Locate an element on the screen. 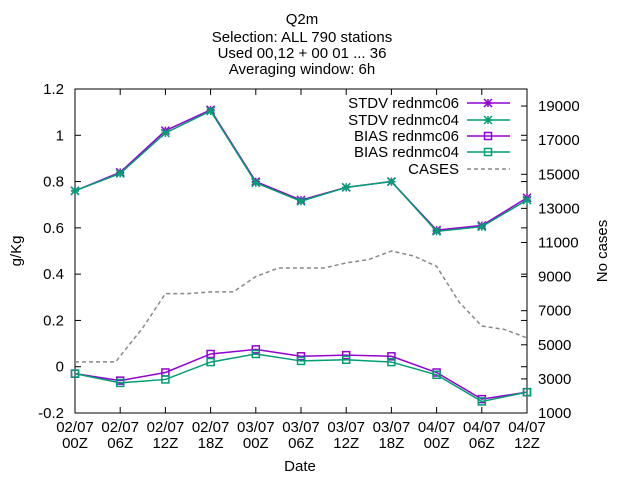 The height and width of the screenshot is (480, 640). series-bias-rednmc06 is located at coordinates (301, 374).